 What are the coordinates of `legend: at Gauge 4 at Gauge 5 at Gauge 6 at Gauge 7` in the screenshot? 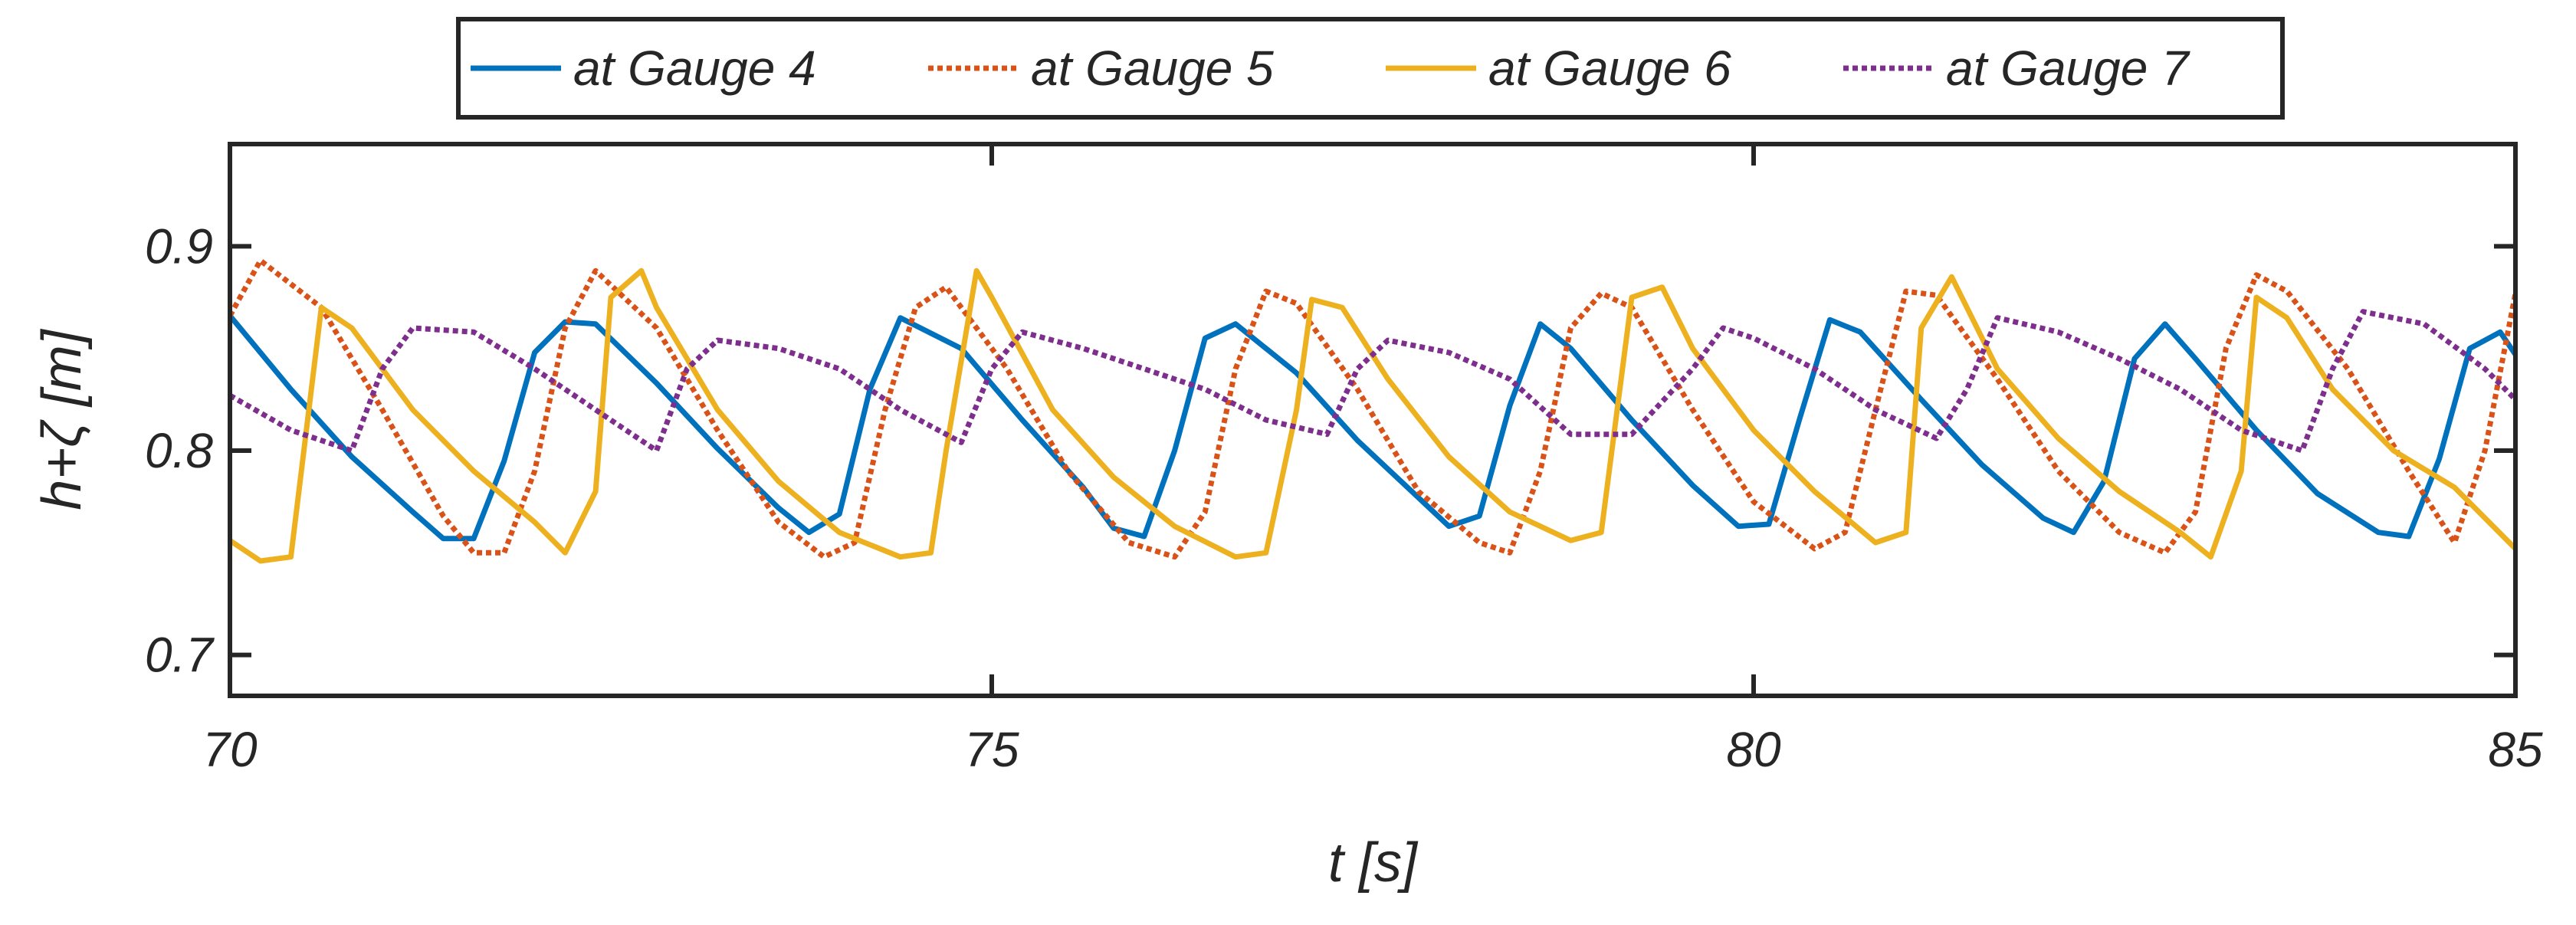 It's located at (1370, 68).